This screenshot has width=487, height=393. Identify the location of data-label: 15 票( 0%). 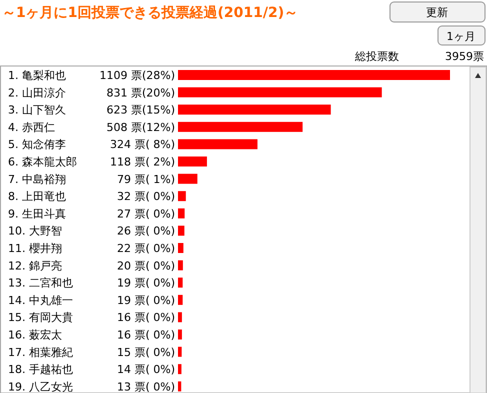
(145, 352).